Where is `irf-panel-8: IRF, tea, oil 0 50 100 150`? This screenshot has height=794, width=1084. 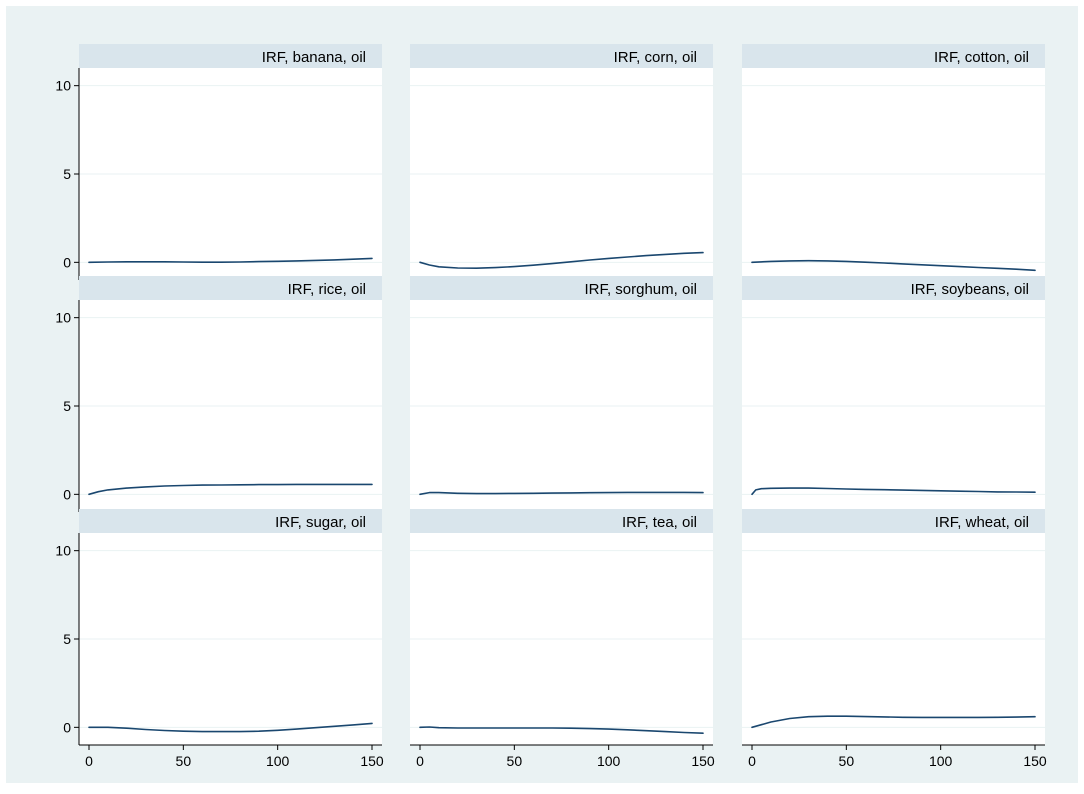 irf-panel-8: IRF, tea, oil 0 50 100 150 is located at coordinates (562, 639).